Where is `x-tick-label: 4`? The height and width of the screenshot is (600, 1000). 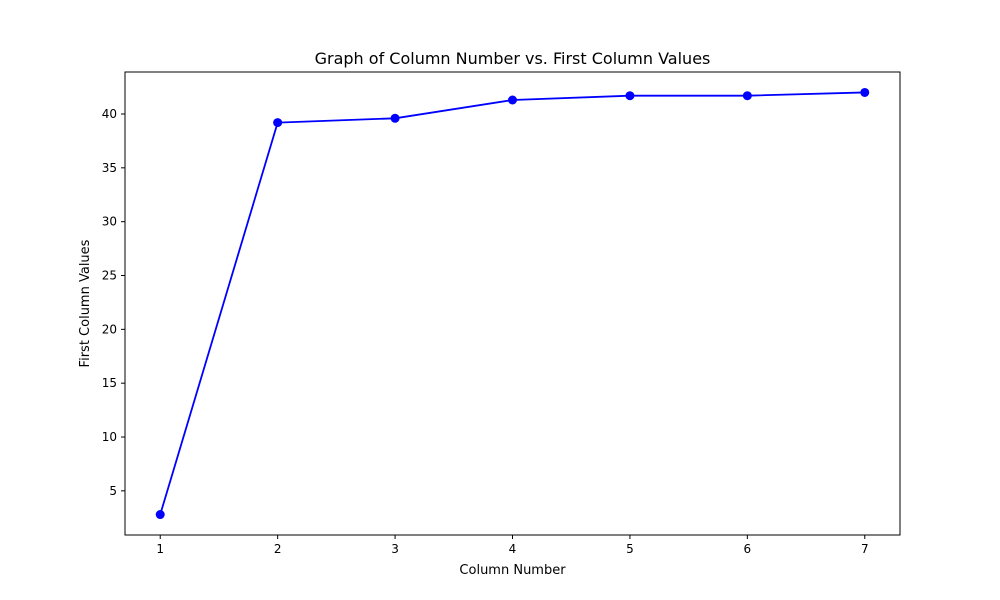 x-tick-label: 4 is located at coordinates (513, 549).